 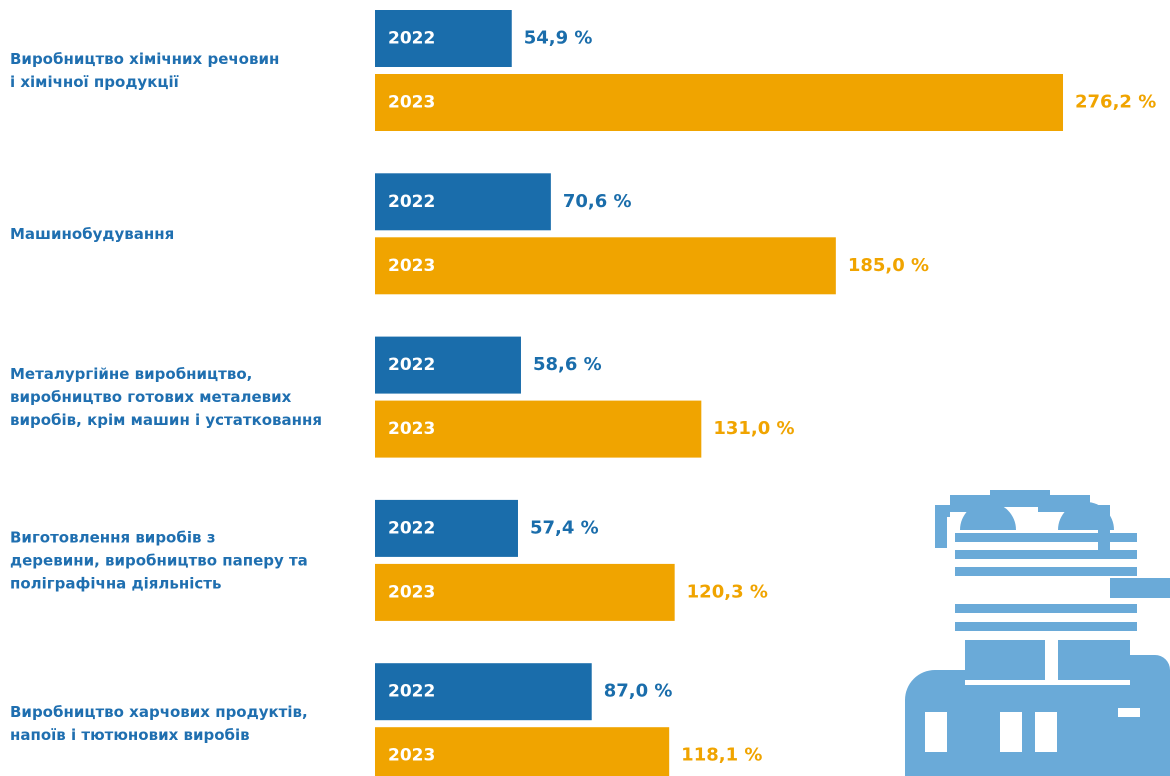 I want to click on category-label-line: виробів, крім машин і устатковання, so click(x=166, y=420).